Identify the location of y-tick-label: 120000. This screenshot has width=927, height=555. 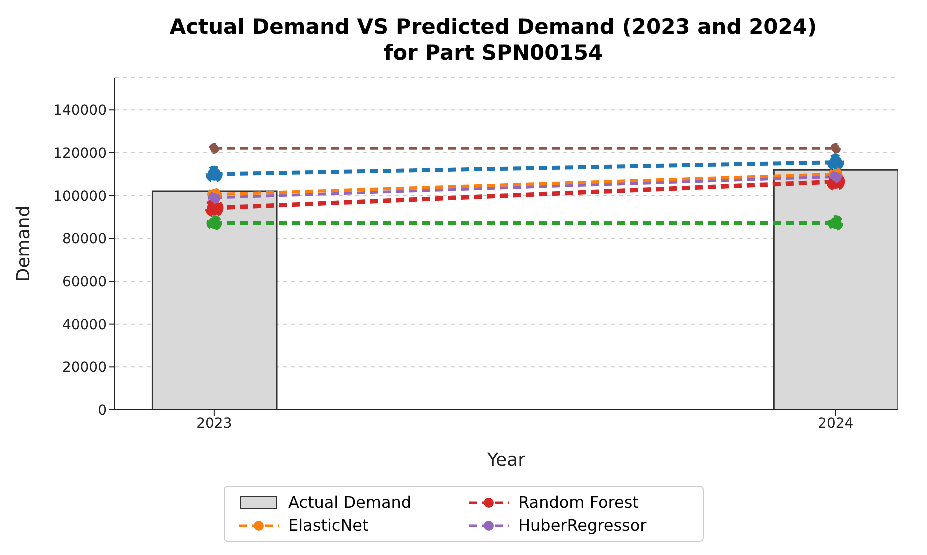
(80, 154).